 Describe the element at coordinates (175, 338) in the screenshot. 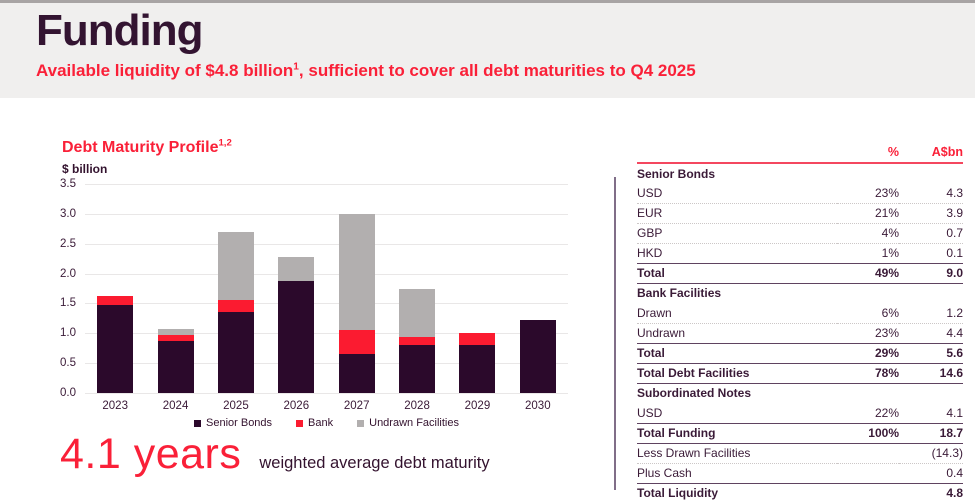

I see `bar-2024-bank` at that location.